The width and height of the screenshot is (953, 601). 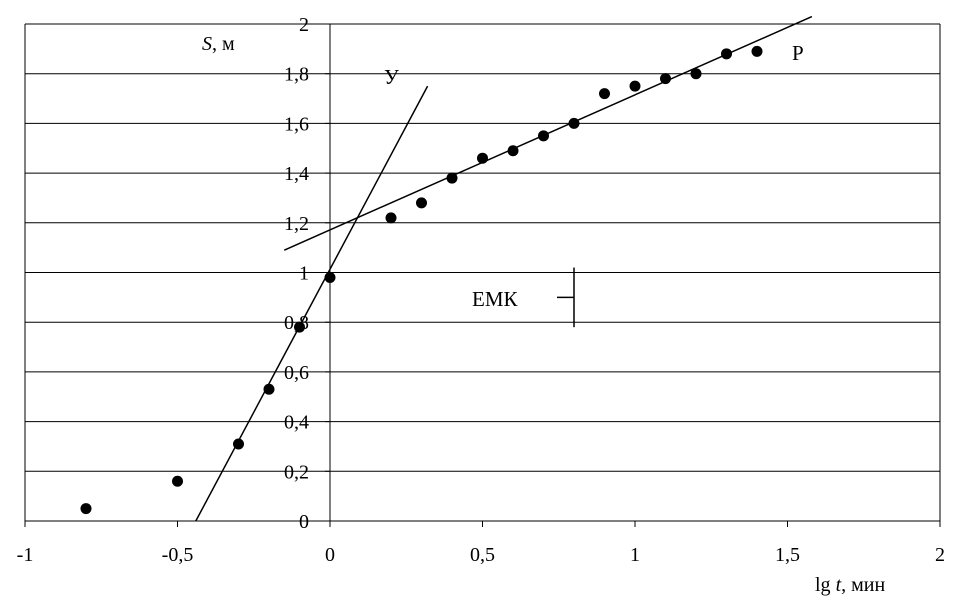 What do you see at coordinates (566, 297) in the screenshot?
I see `emk-annotation` at bounding box center [566, 297].